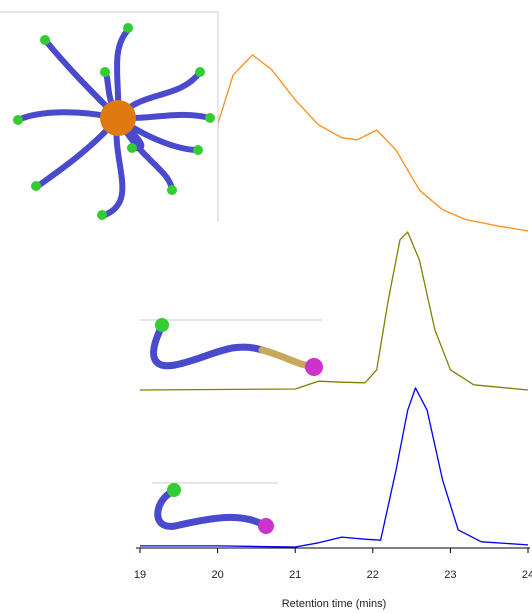  I want to click on homopolymer, so click(215, 508).